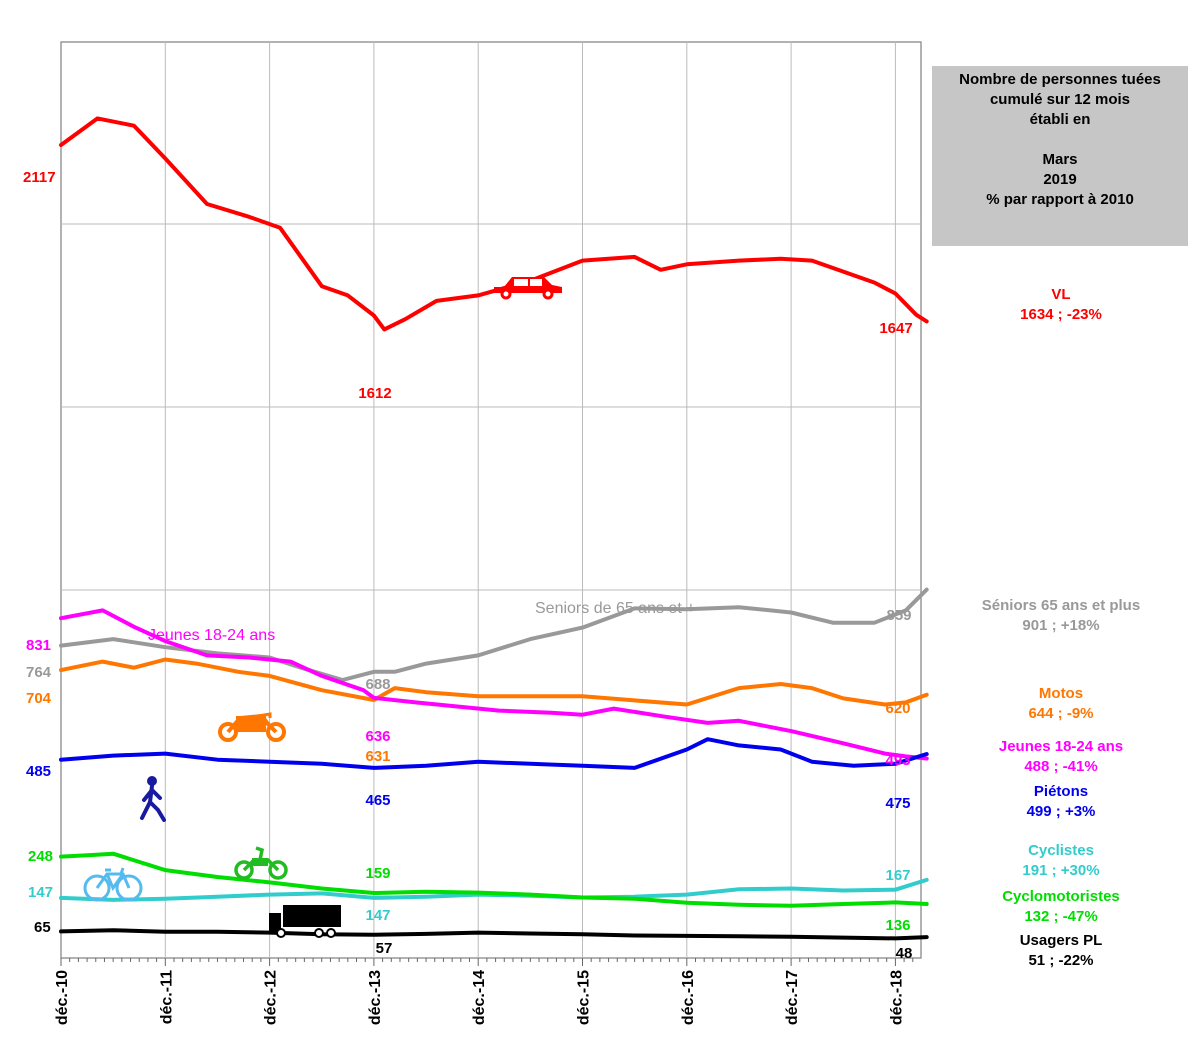  I want to click on legend-detail: 644 ; -9%, so click(1061, 713).